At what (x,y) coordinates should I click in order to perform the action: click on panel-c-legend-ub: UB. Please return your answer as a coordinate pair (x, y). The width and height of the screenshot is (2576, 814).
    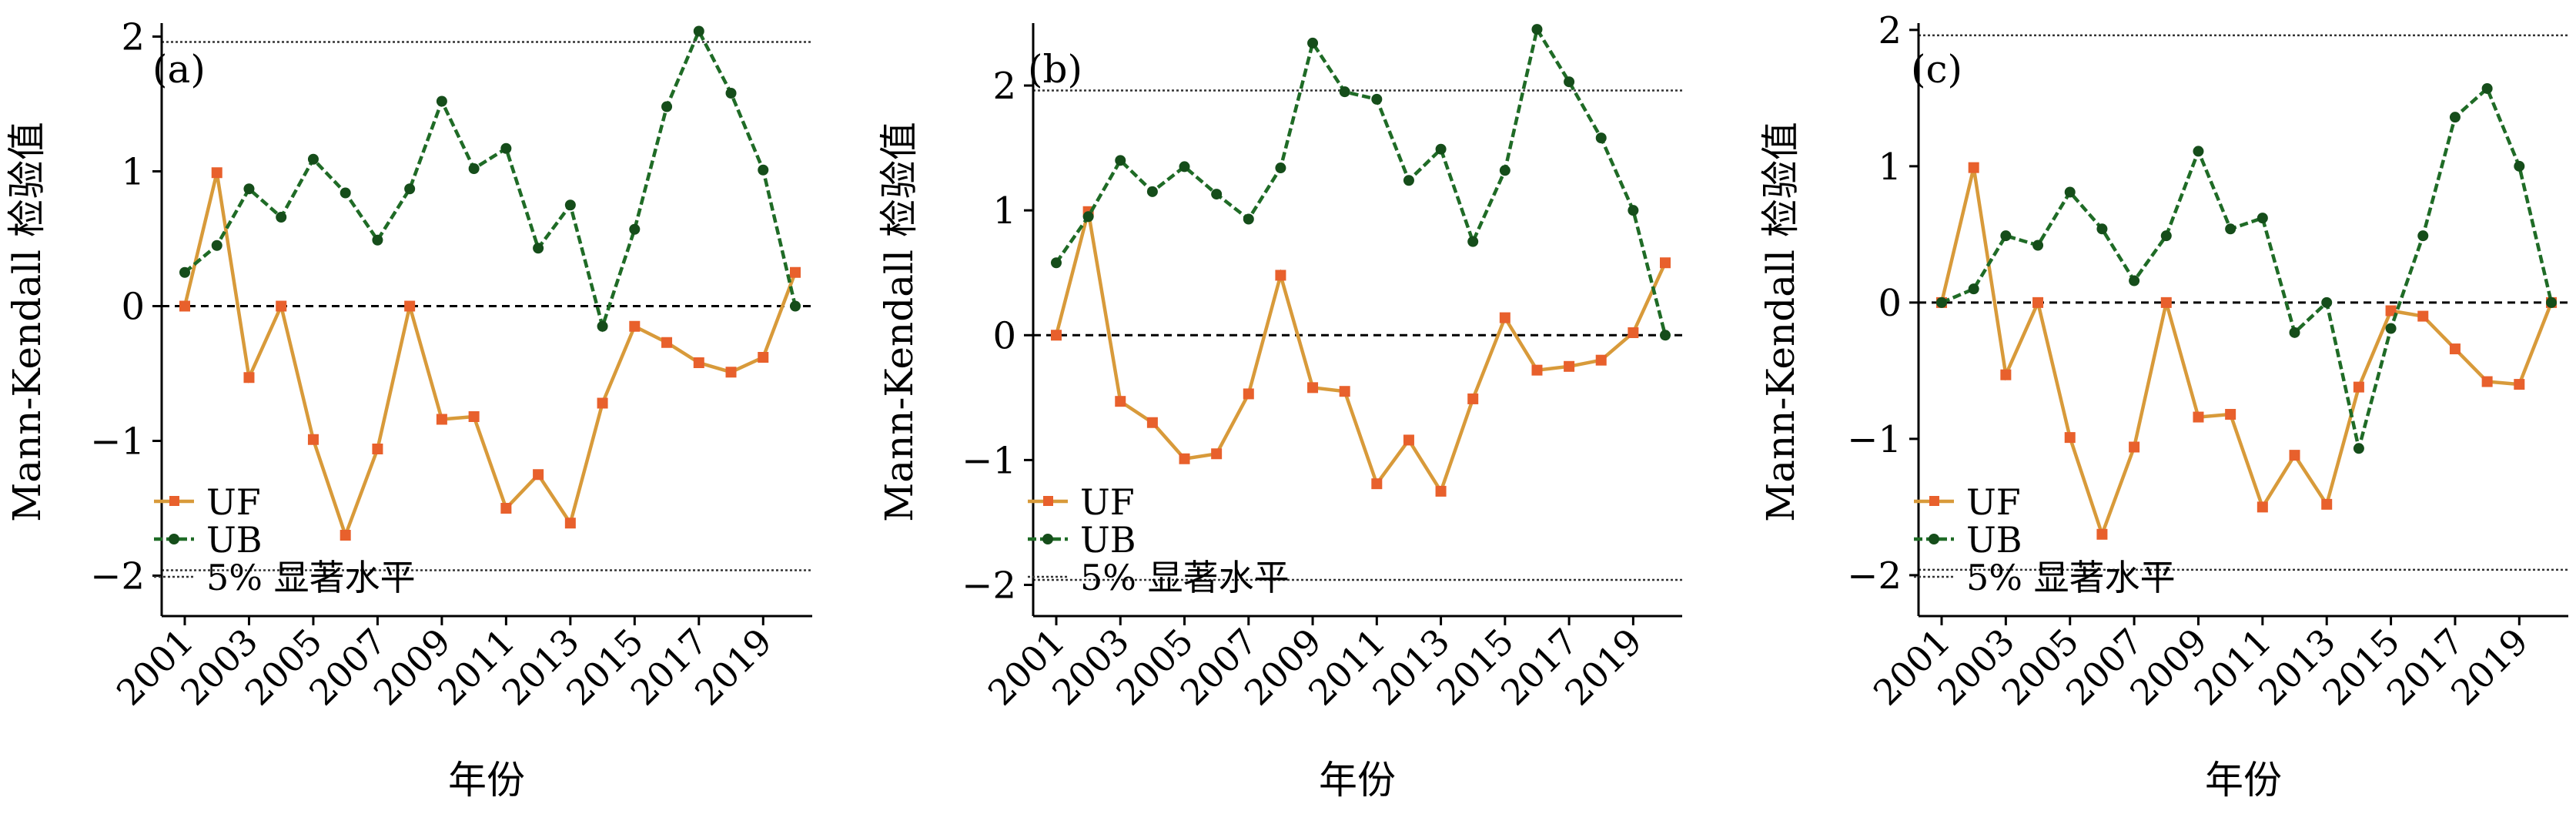
    Looking at the image, I should click on (1994, 540).